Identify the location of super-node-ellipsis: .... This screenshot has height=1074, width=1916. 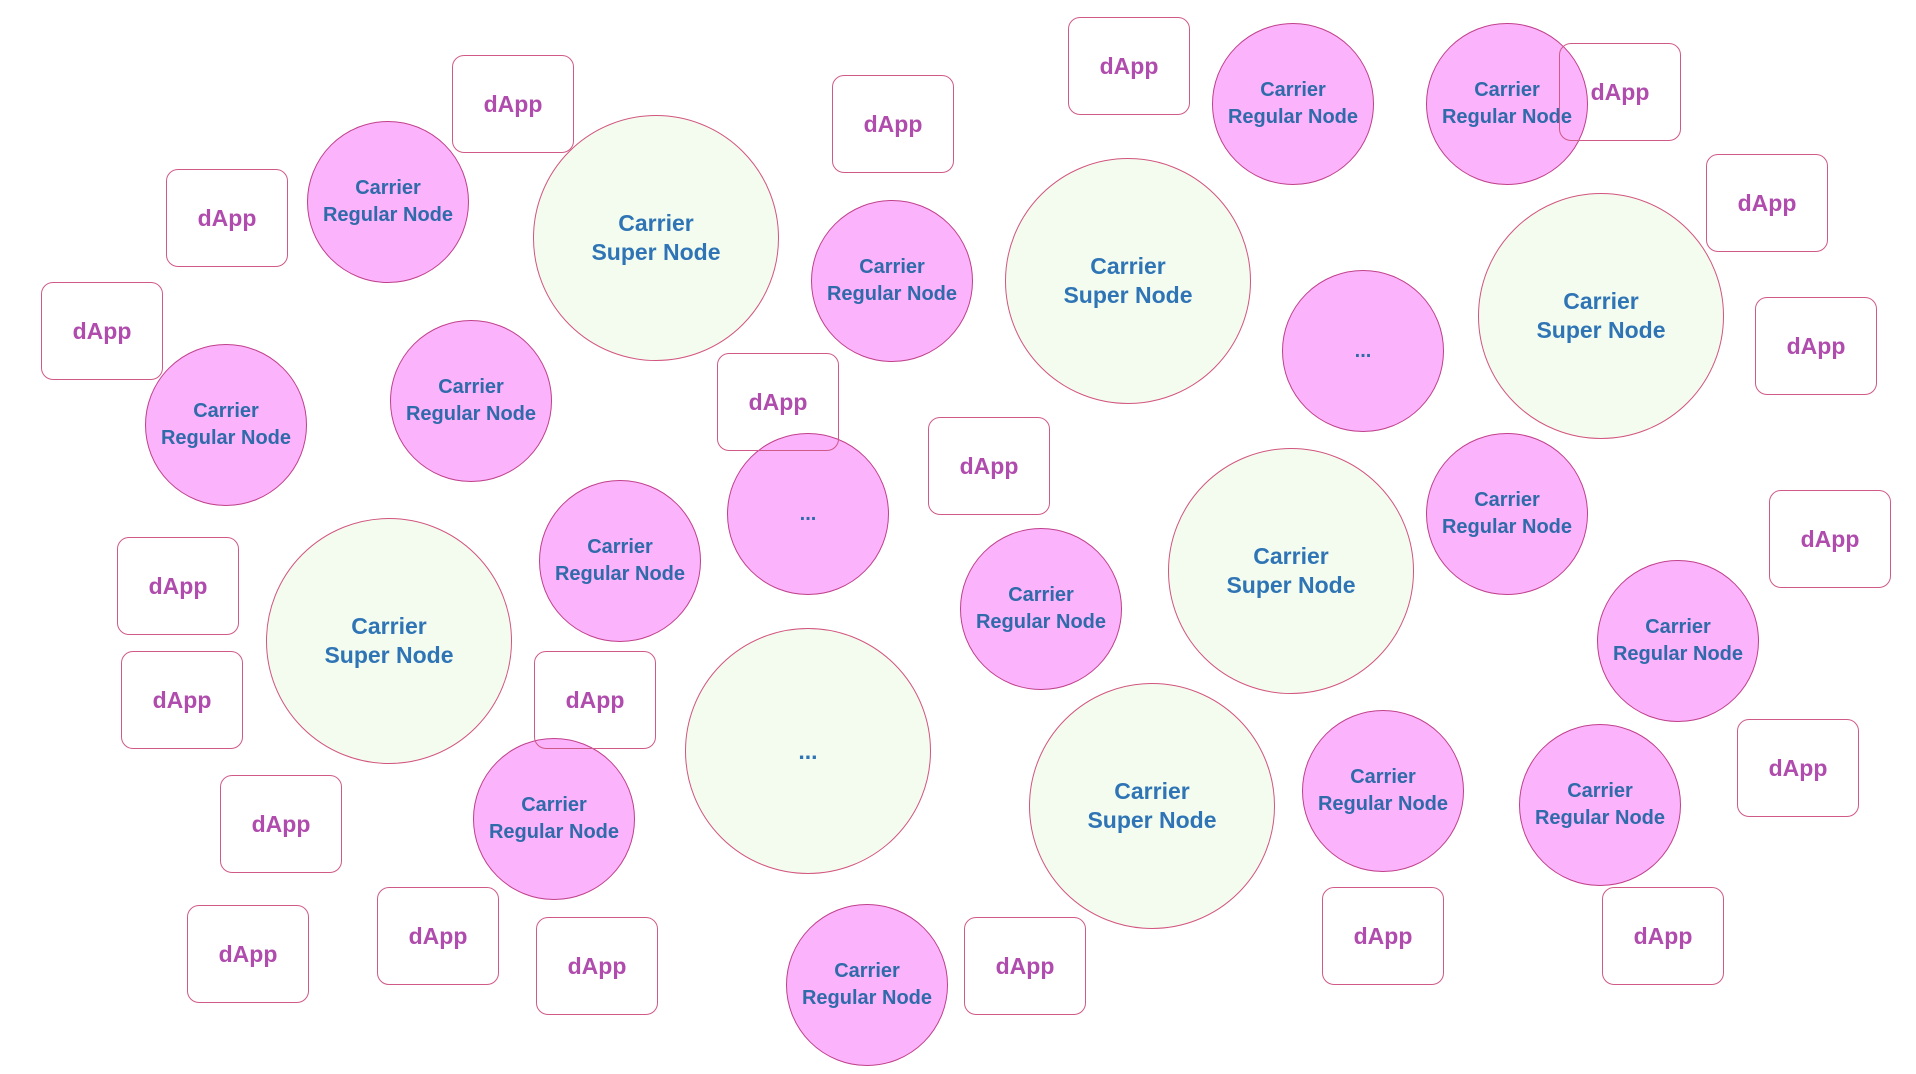
(808, 751).